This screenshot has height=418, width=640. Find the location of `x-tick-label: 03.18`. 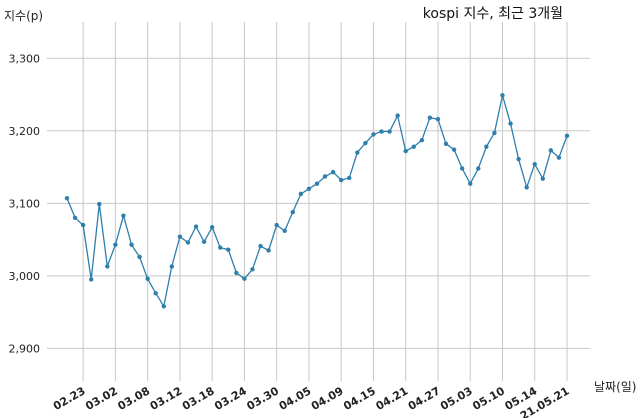

x-tick-label: 03.18 is located at coordinates (198, 398).